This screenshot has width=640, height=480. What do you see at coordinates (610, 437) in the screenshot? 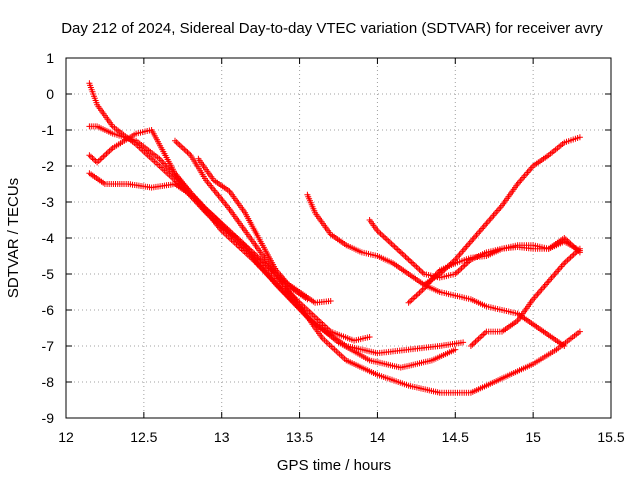
I see `x-tick-label: 15.5` at bounding box center [610, 437].